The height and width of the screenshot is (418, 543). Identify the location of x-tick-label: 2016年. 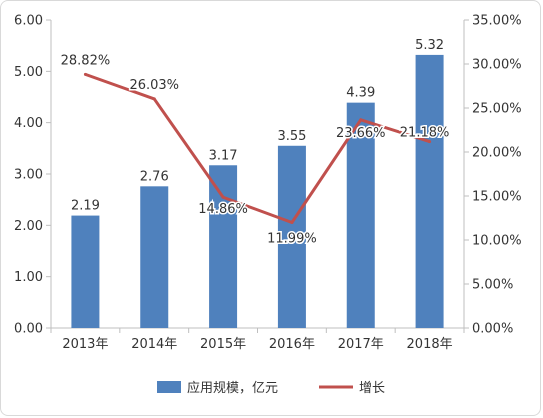
(292, 344).